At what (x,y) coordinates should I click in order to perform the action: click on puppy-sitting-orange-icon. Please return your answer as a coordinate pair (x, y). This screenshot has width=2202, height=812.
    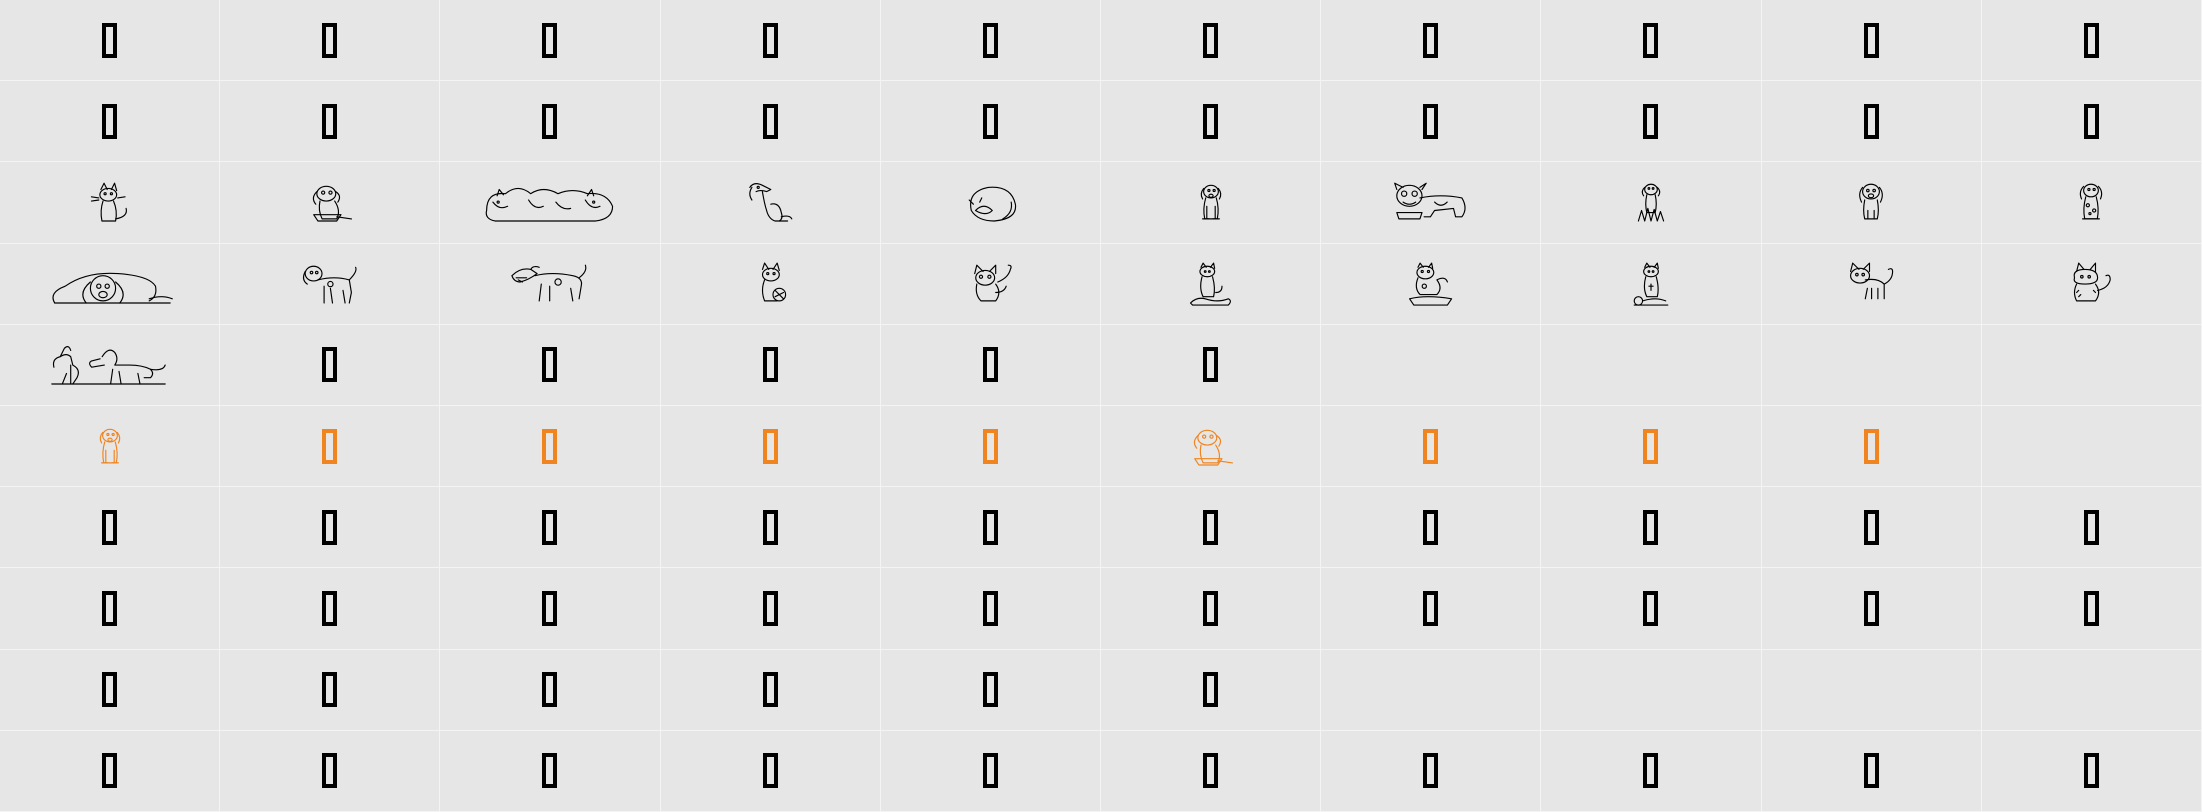
    Looking at the image, I should click on (109, 446).